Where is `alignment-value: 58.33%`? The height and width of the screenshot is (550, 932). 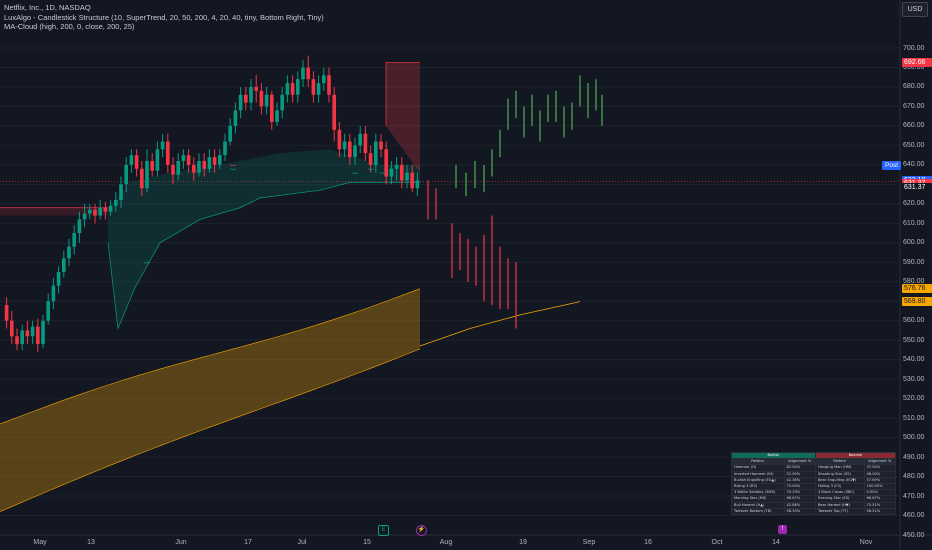 alignment-value: 58.33% is located at coordinates (799, 511).